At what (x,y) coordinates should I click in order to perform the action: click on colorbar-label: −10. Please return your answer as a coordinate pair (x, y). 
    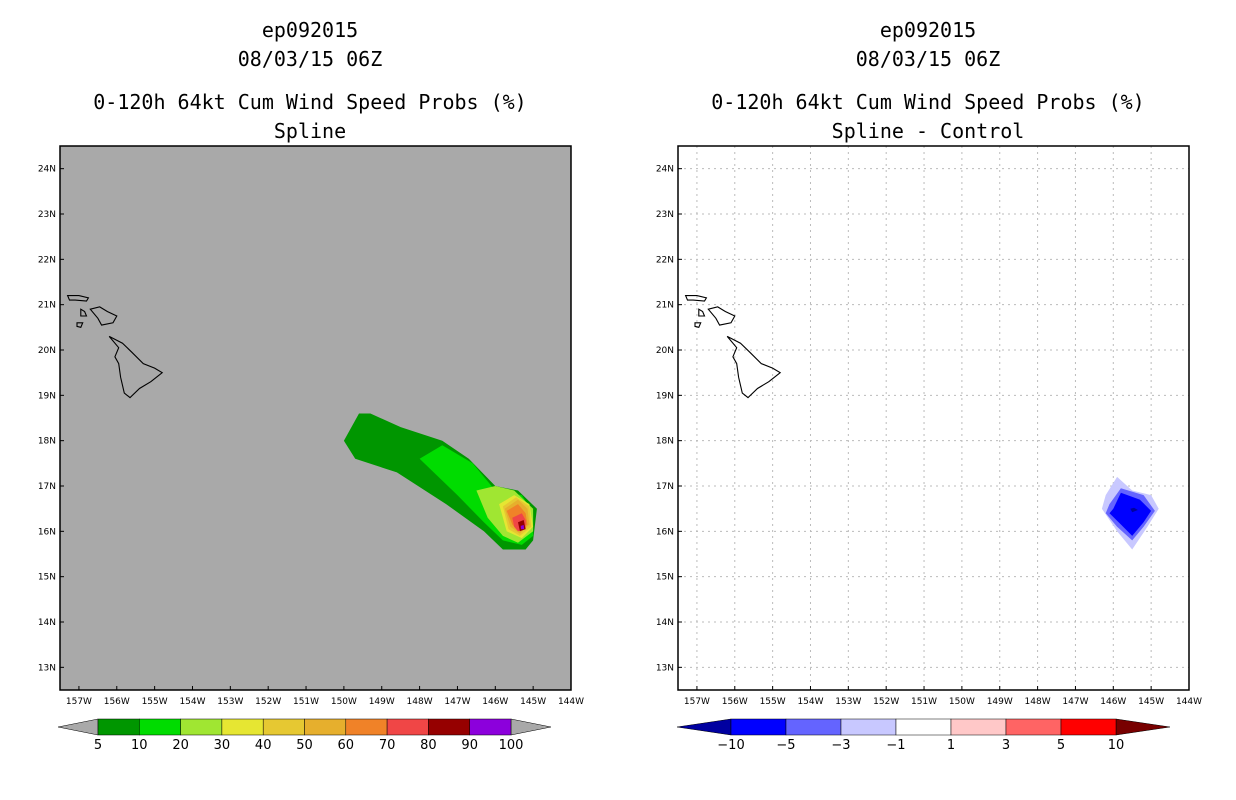
    Looking at the image, I should click on (730, 745).